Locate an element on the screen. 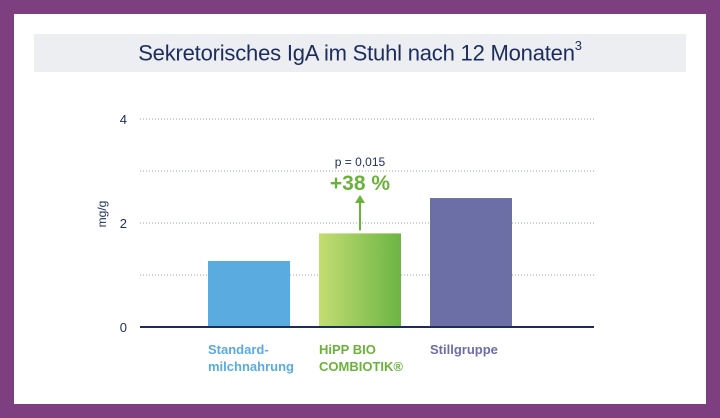 The height and width of the screenshot is (418, 720). x-category-label: Stillgruppe is located at coordinates (464, 349).